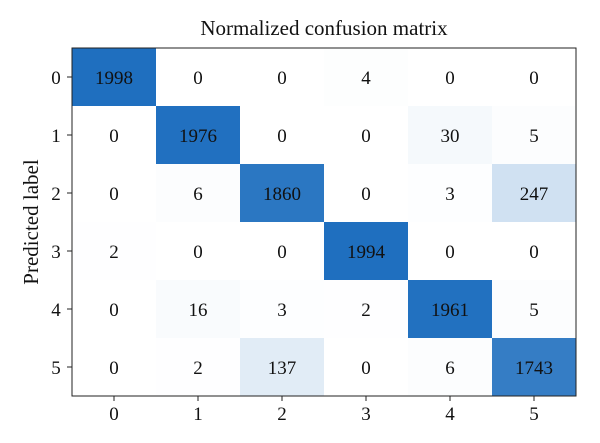  I want to click on y-tick-label-3: 3, so click(56, 252).